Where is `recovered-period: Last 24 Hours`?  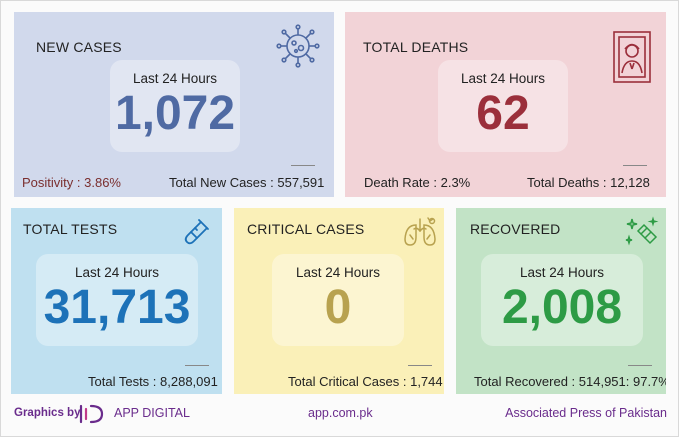
recovered-period: Last 24 Hours is located at coordinates (562, 272).